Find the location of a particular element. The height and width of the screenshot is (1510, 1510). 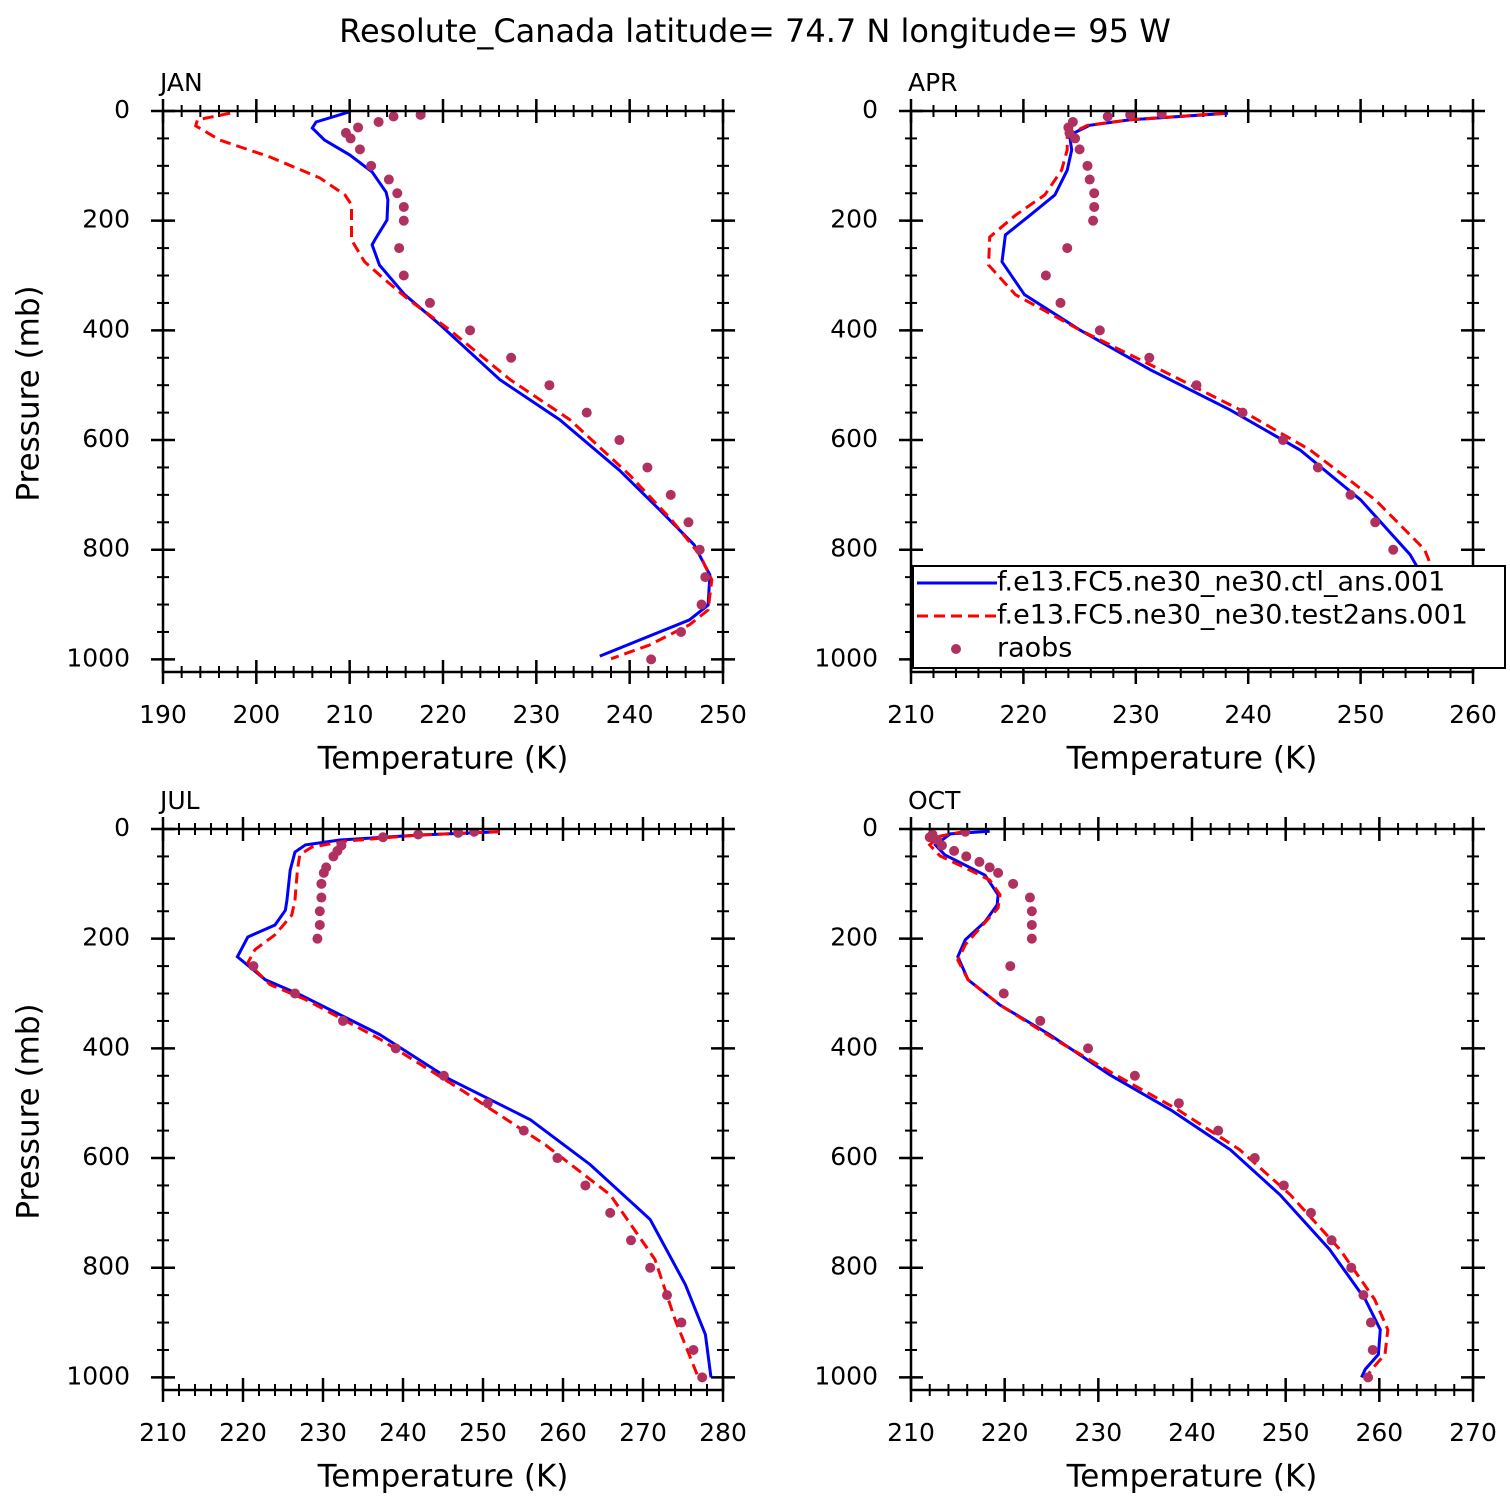

x-tick-label: 280 is located at coordinates (723, 1432).